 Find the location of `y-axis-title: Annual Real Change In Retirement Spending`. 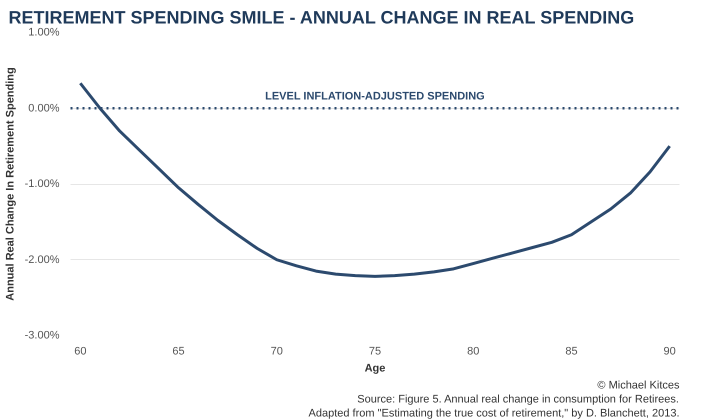

y-axis-title: Annual Real Change In Retirement Spending is located at coordinates (10, 184).